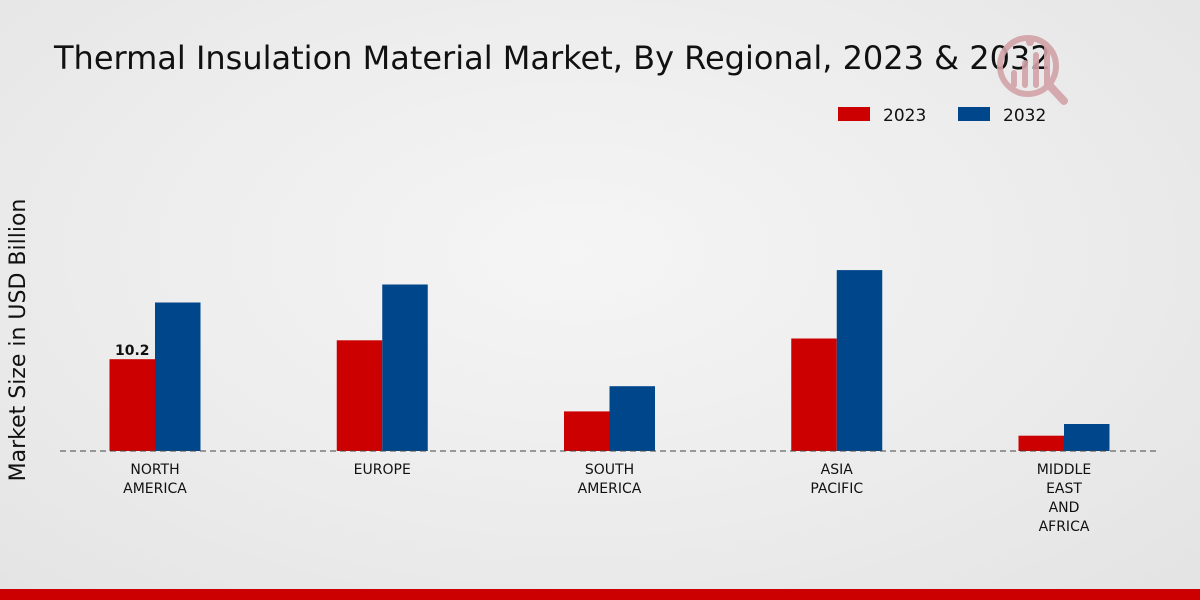  I want to click on x-tick-label-middle-east-and-africa: MIDDLE EAST AND AFRICA, so click(1064, 498).